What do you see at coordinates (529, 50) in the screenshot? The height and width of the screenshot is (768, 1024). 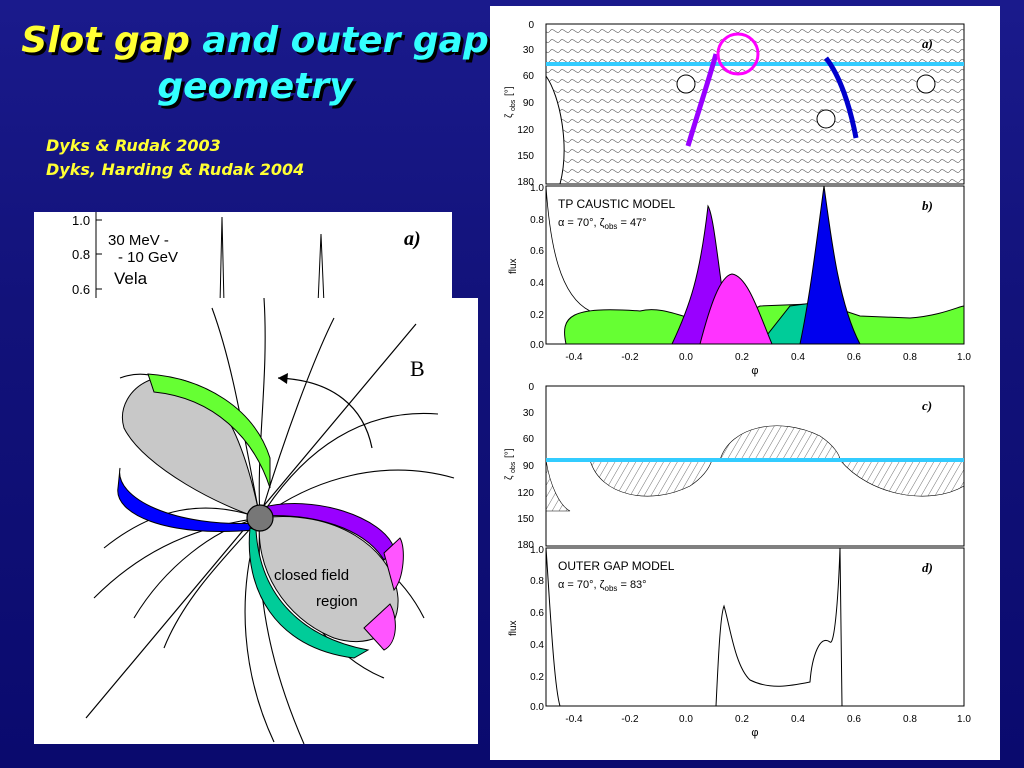 I see `a-ytick-30: 30` at bounding box center [529, 50].